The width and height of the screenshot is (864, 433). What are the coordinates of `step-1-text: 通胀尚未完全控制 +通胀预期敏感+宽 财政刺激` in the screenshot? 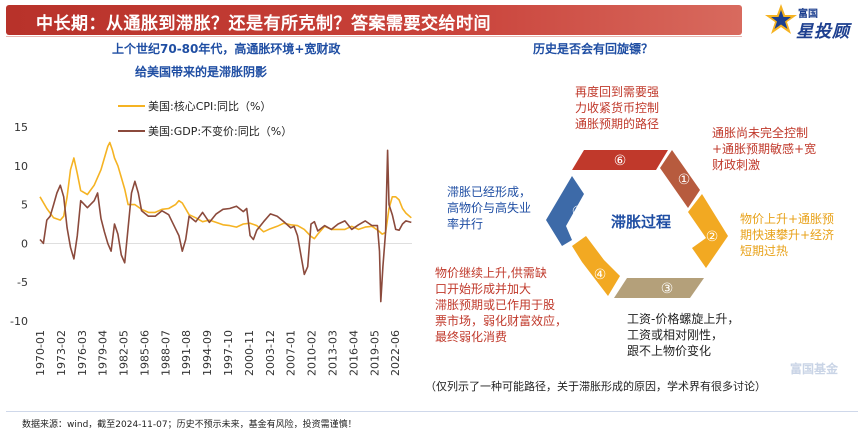 It's located at (764, 149).